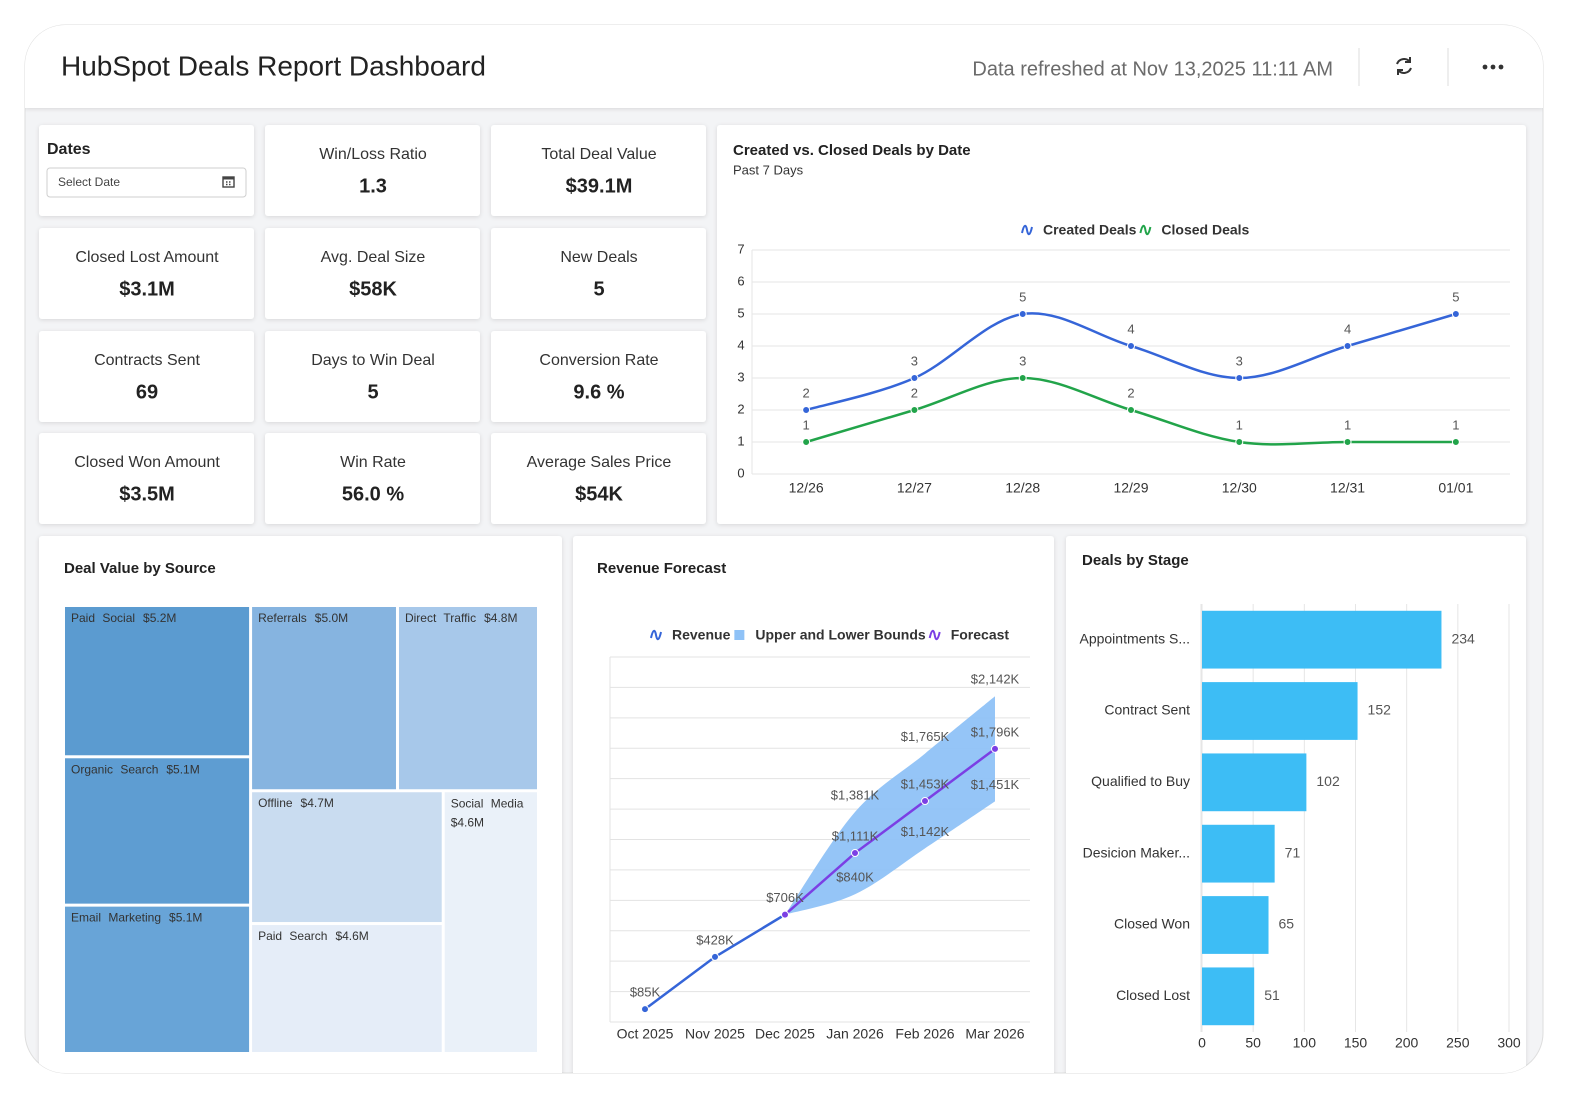 This screenshot has width=1586, height=1112. Describe the element at coordinates (1305, 1043) in the screenshot. I see `x-tick-label: 100` at that location.